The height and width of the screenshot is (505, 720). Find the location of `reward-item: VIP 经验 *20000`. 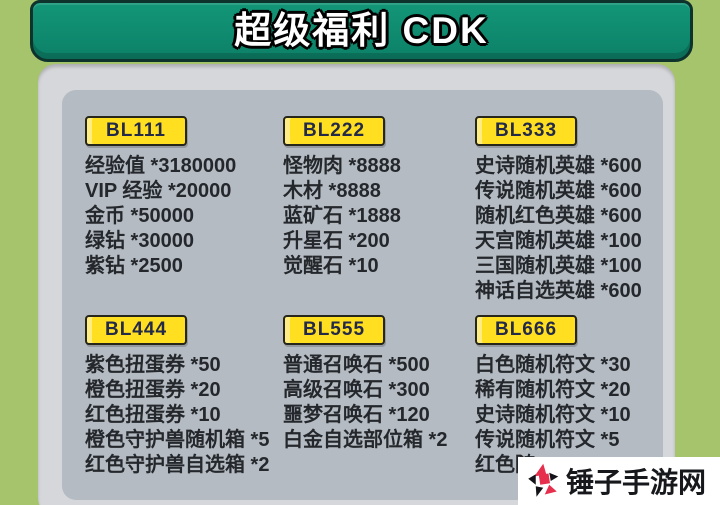

reward-item: VIP 经验 *20000 is located at coordinates (158, 191).